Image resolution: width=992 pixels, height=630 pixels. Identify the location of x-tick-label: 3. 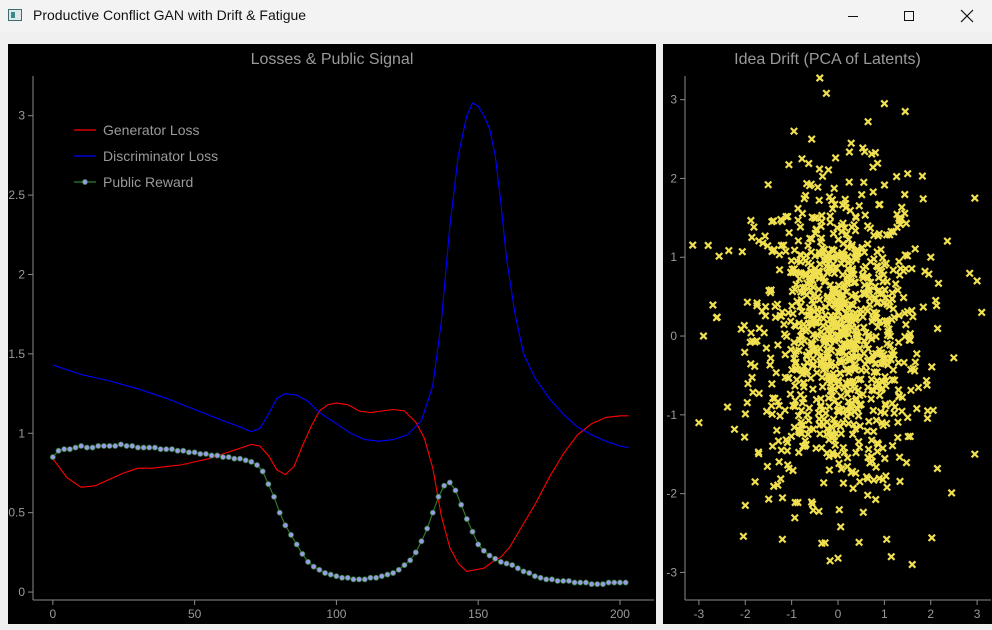
(977, 614).